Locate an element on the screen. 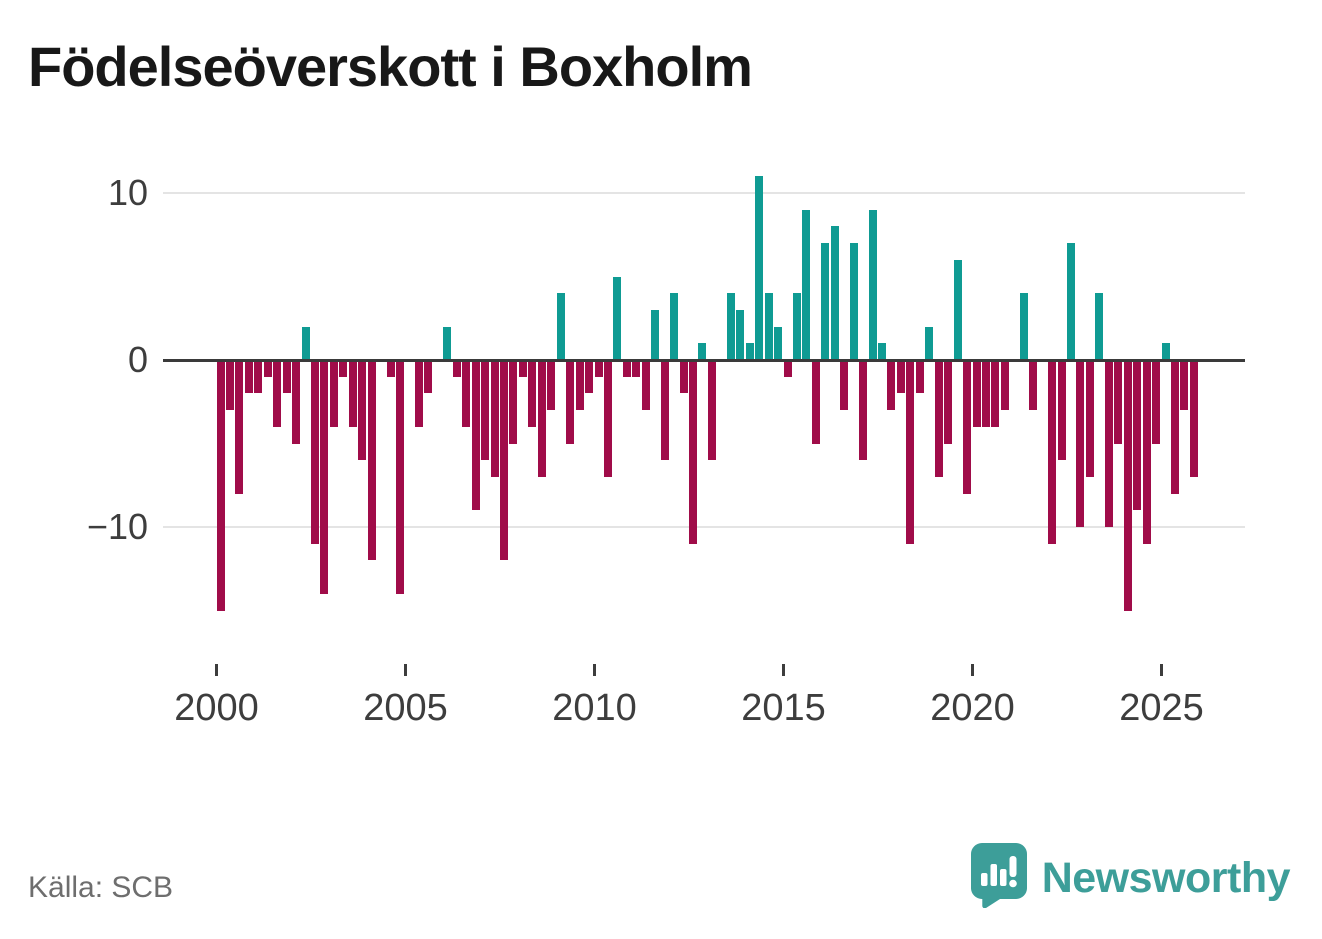 The width and height of the screenshot is (1322, 939). bar-2024-Q3 is located at coordinates (1146, 452).